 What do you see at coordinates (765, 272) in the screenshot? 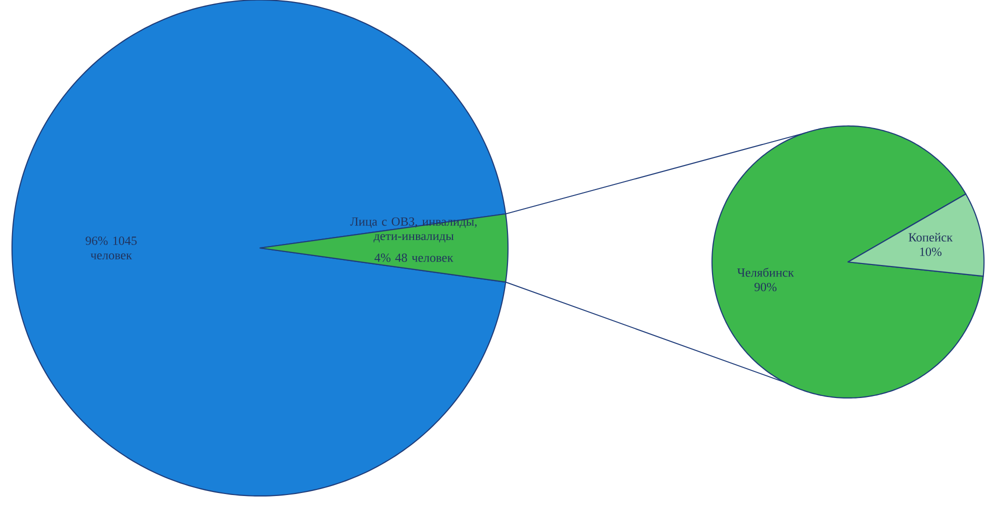
I see `slice-label: Челябинск` at bounding box center [765, 272].